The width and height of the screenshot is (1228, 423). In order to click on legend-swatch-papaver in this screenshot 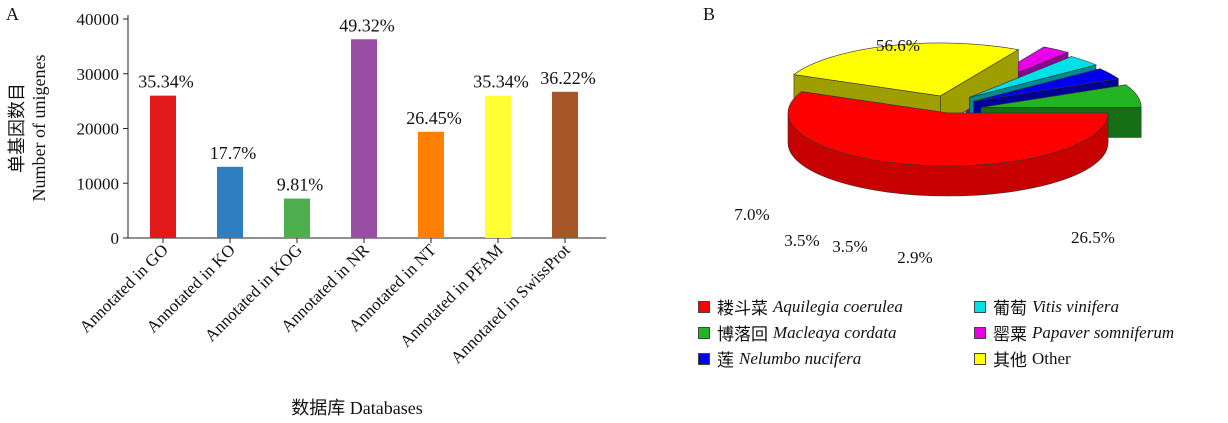, I will do `click(980, 332)`.